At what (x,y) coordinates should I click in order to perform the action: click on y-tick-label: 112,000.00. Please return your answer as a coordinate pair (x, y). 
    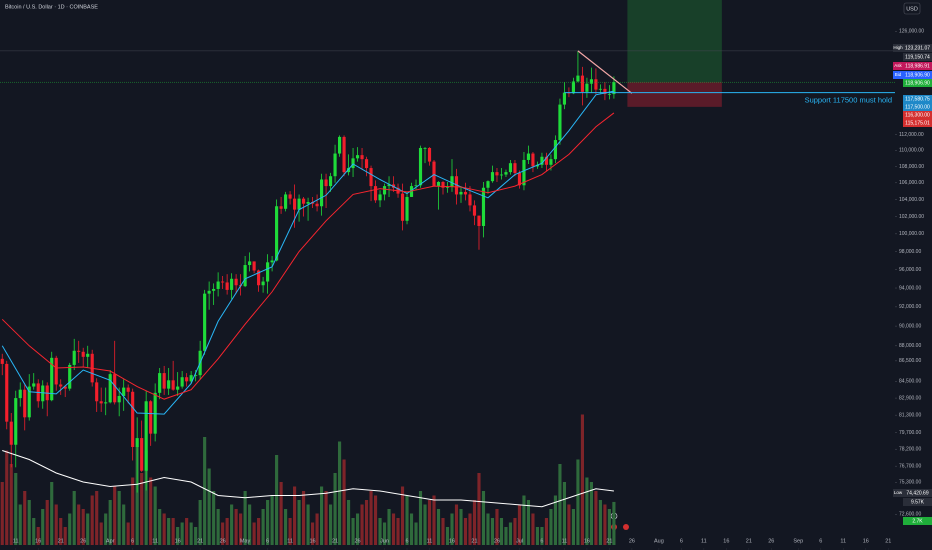
    Looking at the image, I should click on (911, 135).